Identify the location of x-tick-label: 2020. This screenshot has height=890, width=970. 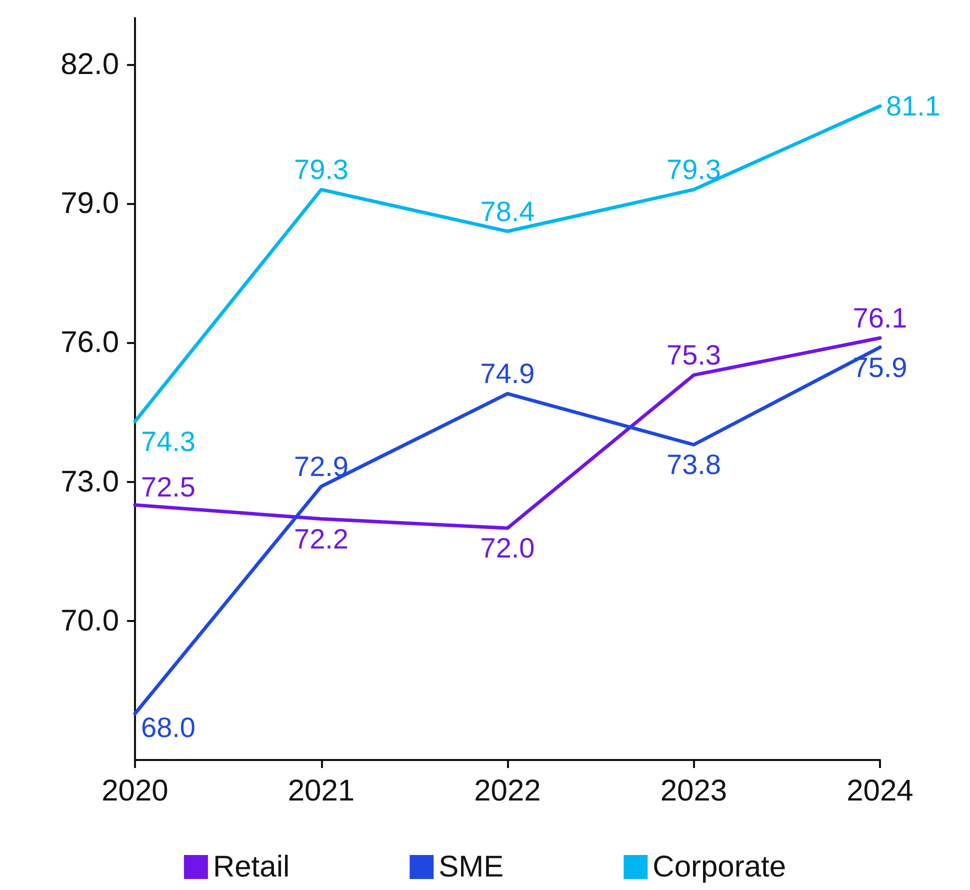
(135, 791).